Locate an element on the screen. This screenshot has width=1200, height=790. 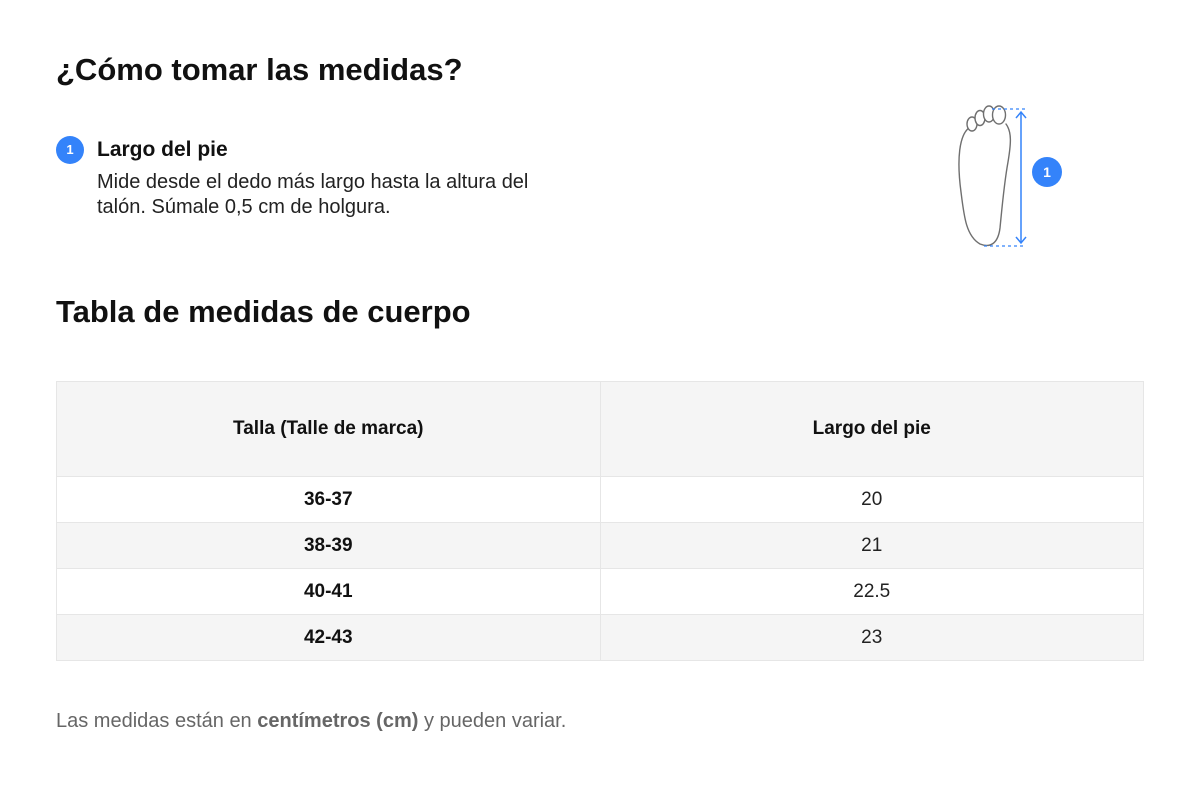
foot-outline-icon: 1 is located at coordinates (1010, 176).